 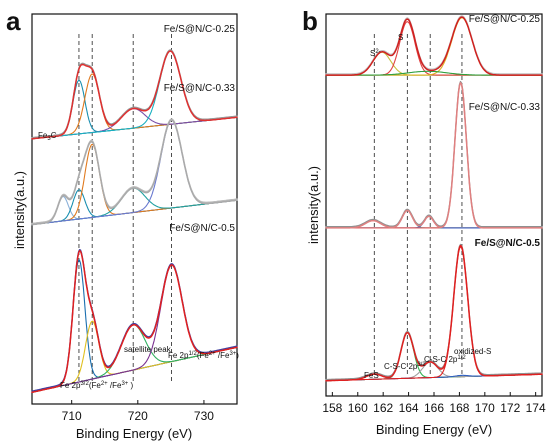 I want to click on anno-fe2p32-end: ), so click(x=130, y=385).